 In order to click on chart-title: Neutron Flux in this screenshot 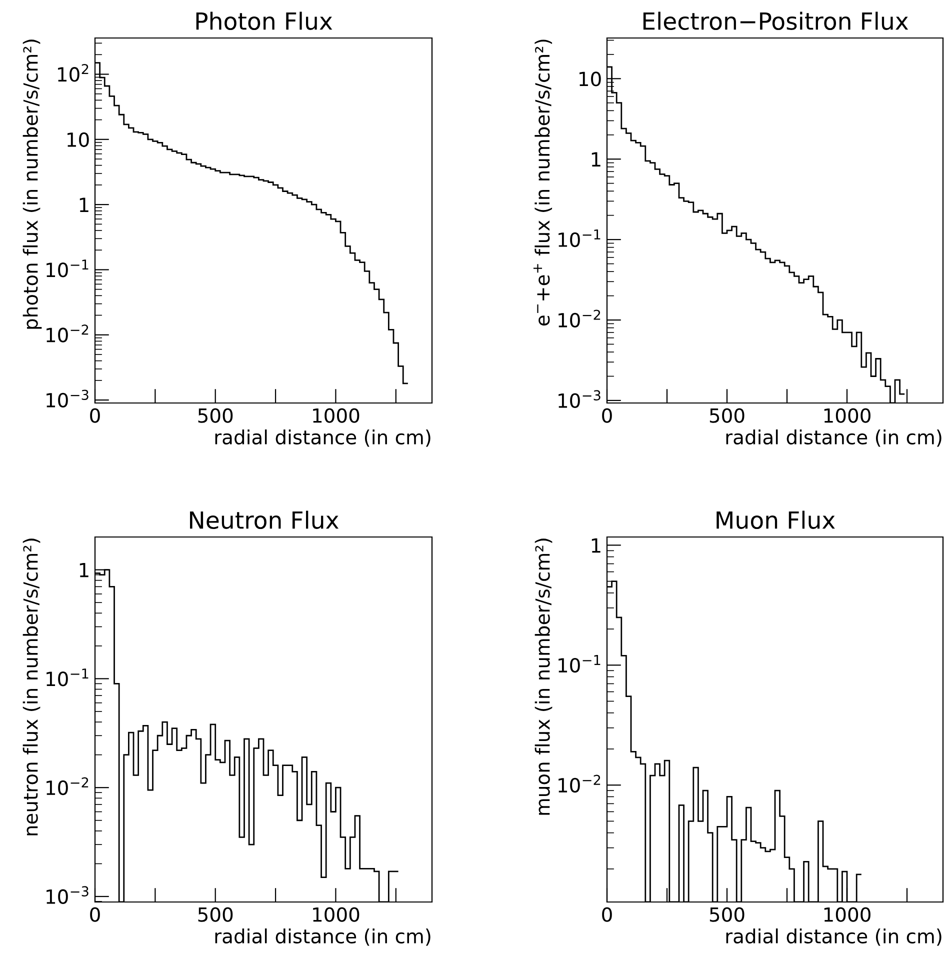, I will do `click(264, 519)`.